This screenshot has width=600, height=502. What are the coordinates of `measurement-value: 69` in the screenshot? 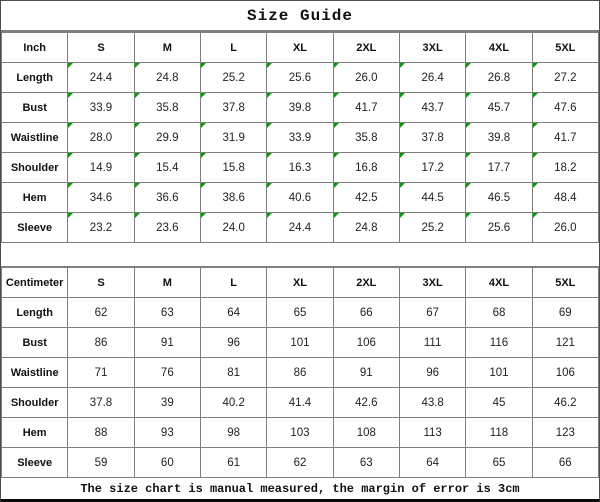 It's located at (565, 312).